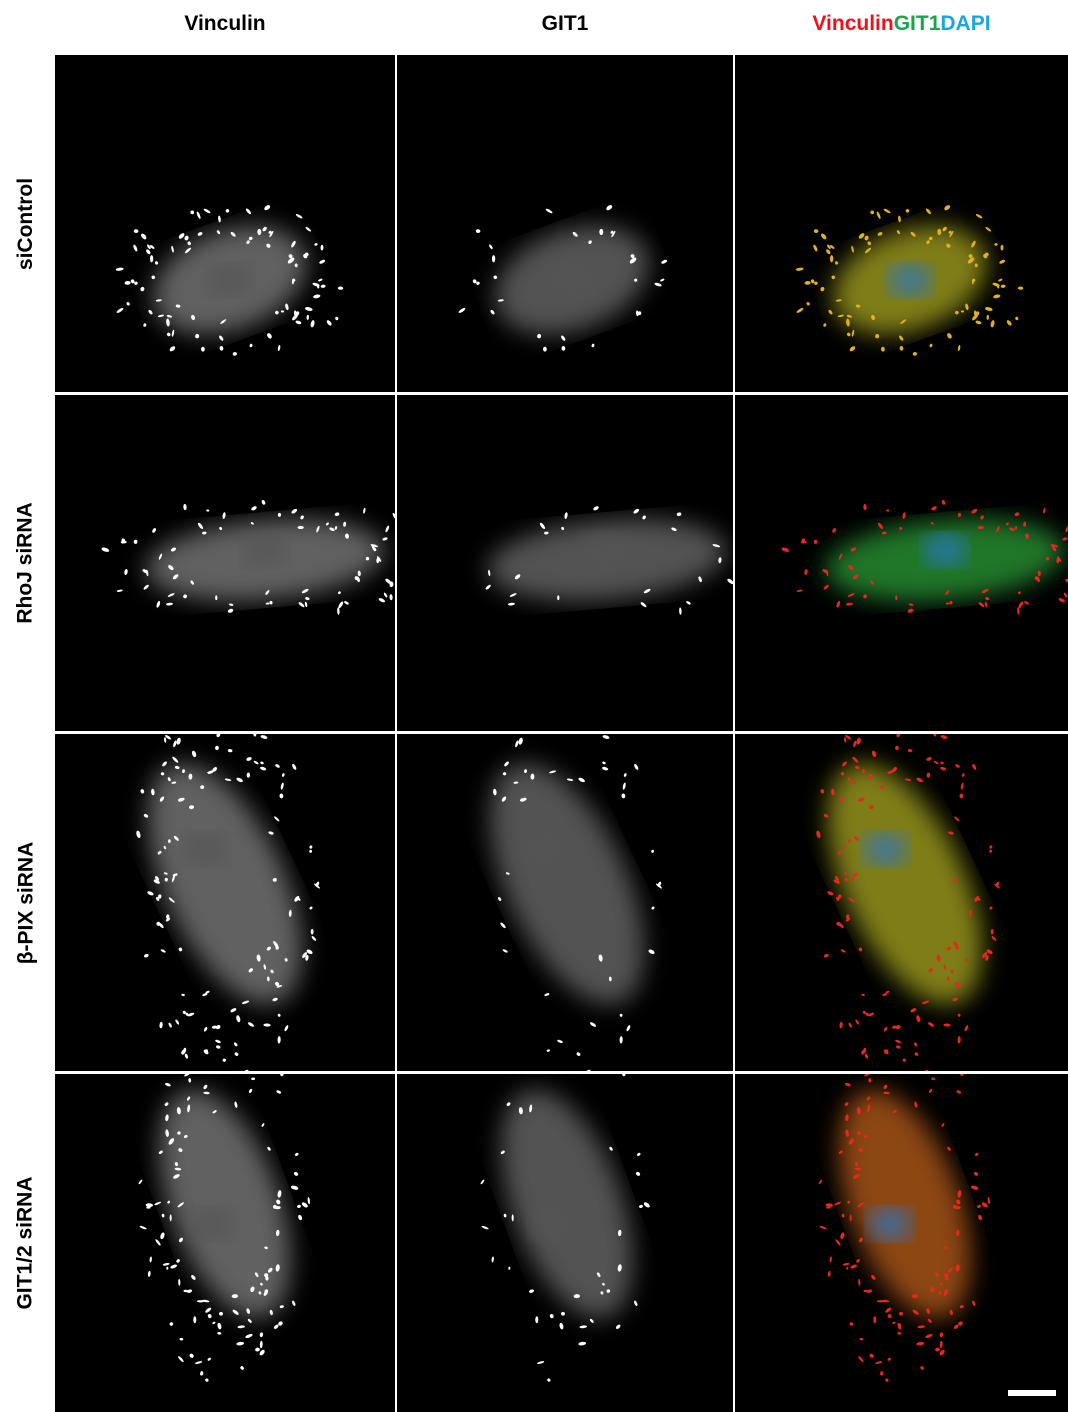  Describe the element at coordinates (917, 23) in the screenshot. I see `merge-channel: GIT1` at that location.